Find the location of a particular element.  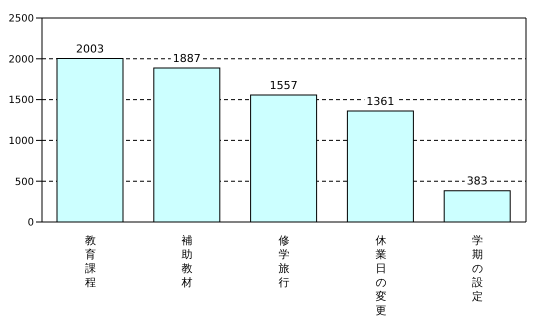

y-tick-label: 1500 is located at coordinates (21, 100).